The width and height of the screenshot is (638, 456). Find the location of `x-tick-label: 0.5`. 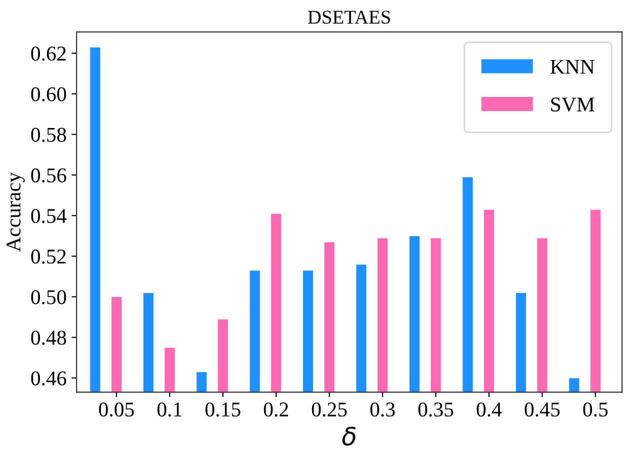

x-tick-label: 0.5 is located at coordinates (595, 409).